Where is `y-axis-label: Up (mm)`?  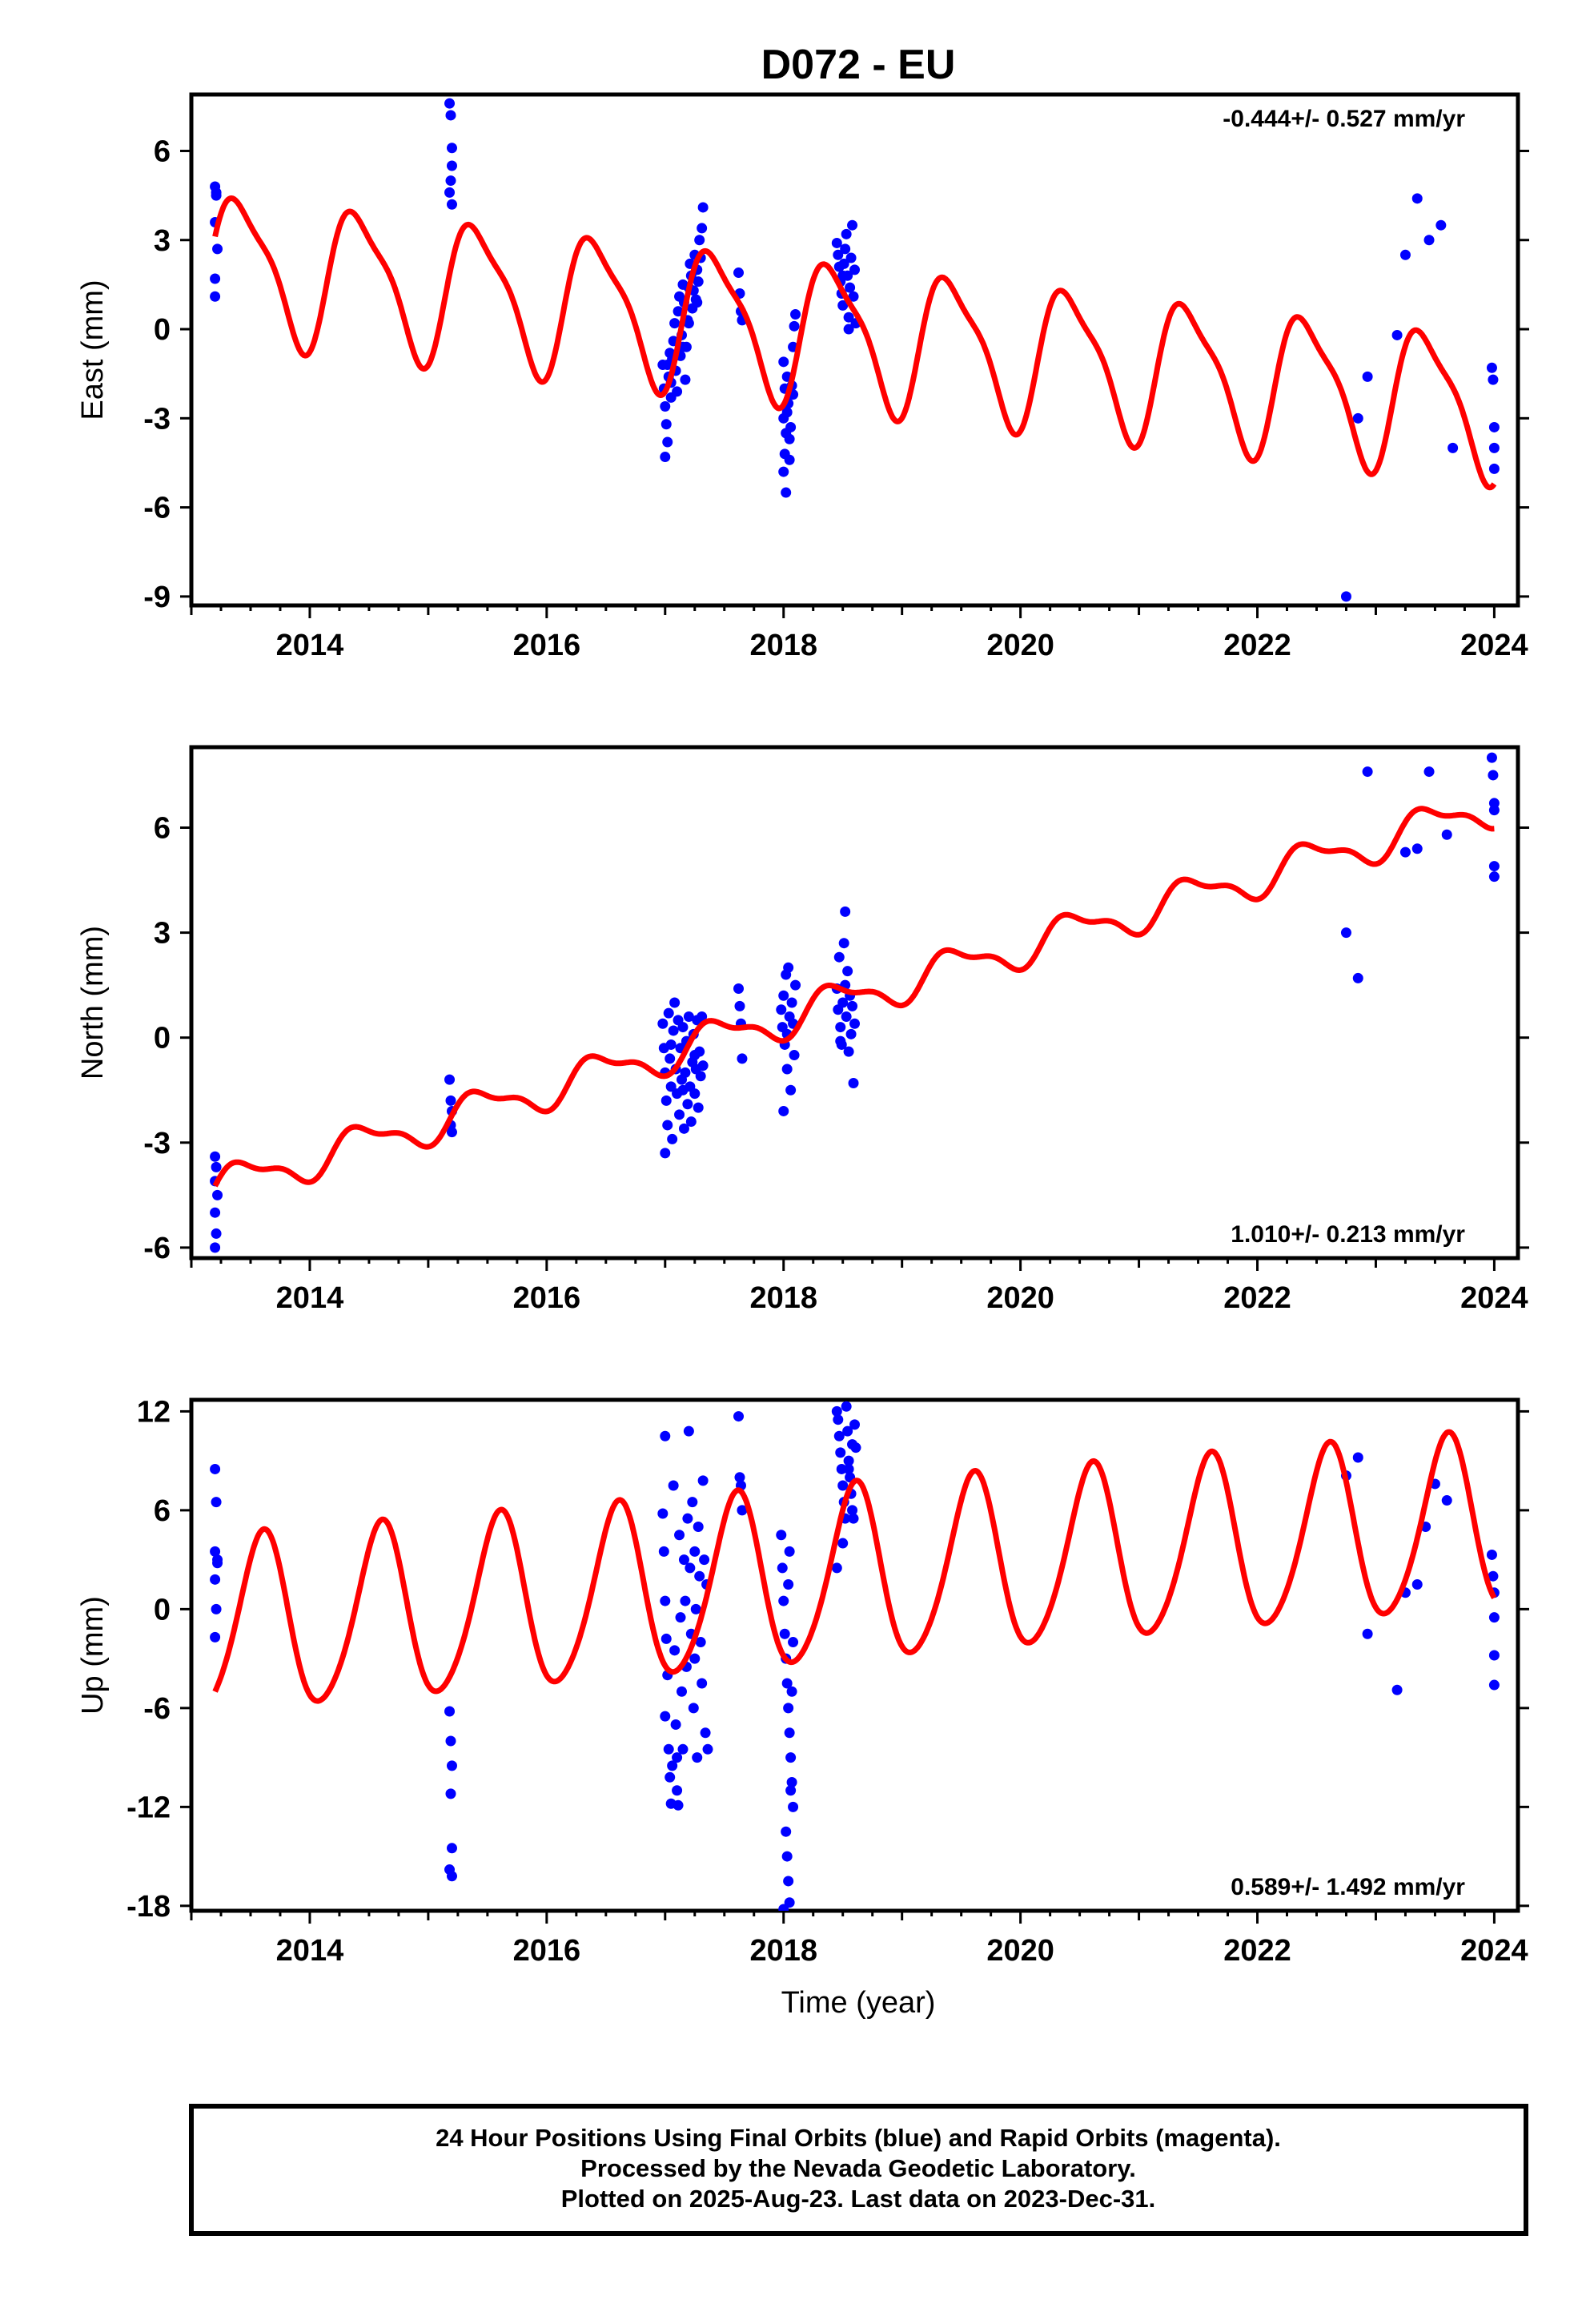 y-axis-label: Up (mm) is located at coordinates (93, 1655).